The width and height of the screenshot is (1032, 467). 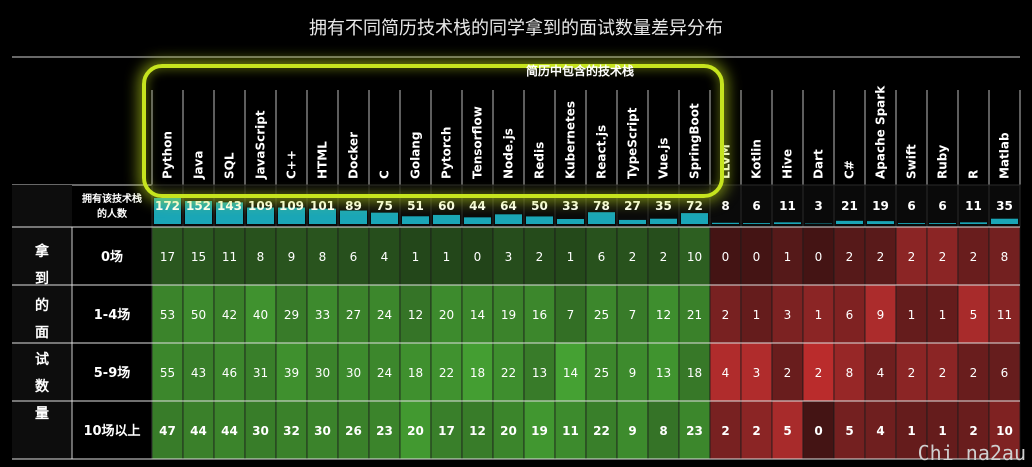 I want to click on column-label: TypeScript, so click(x=633, y=143).